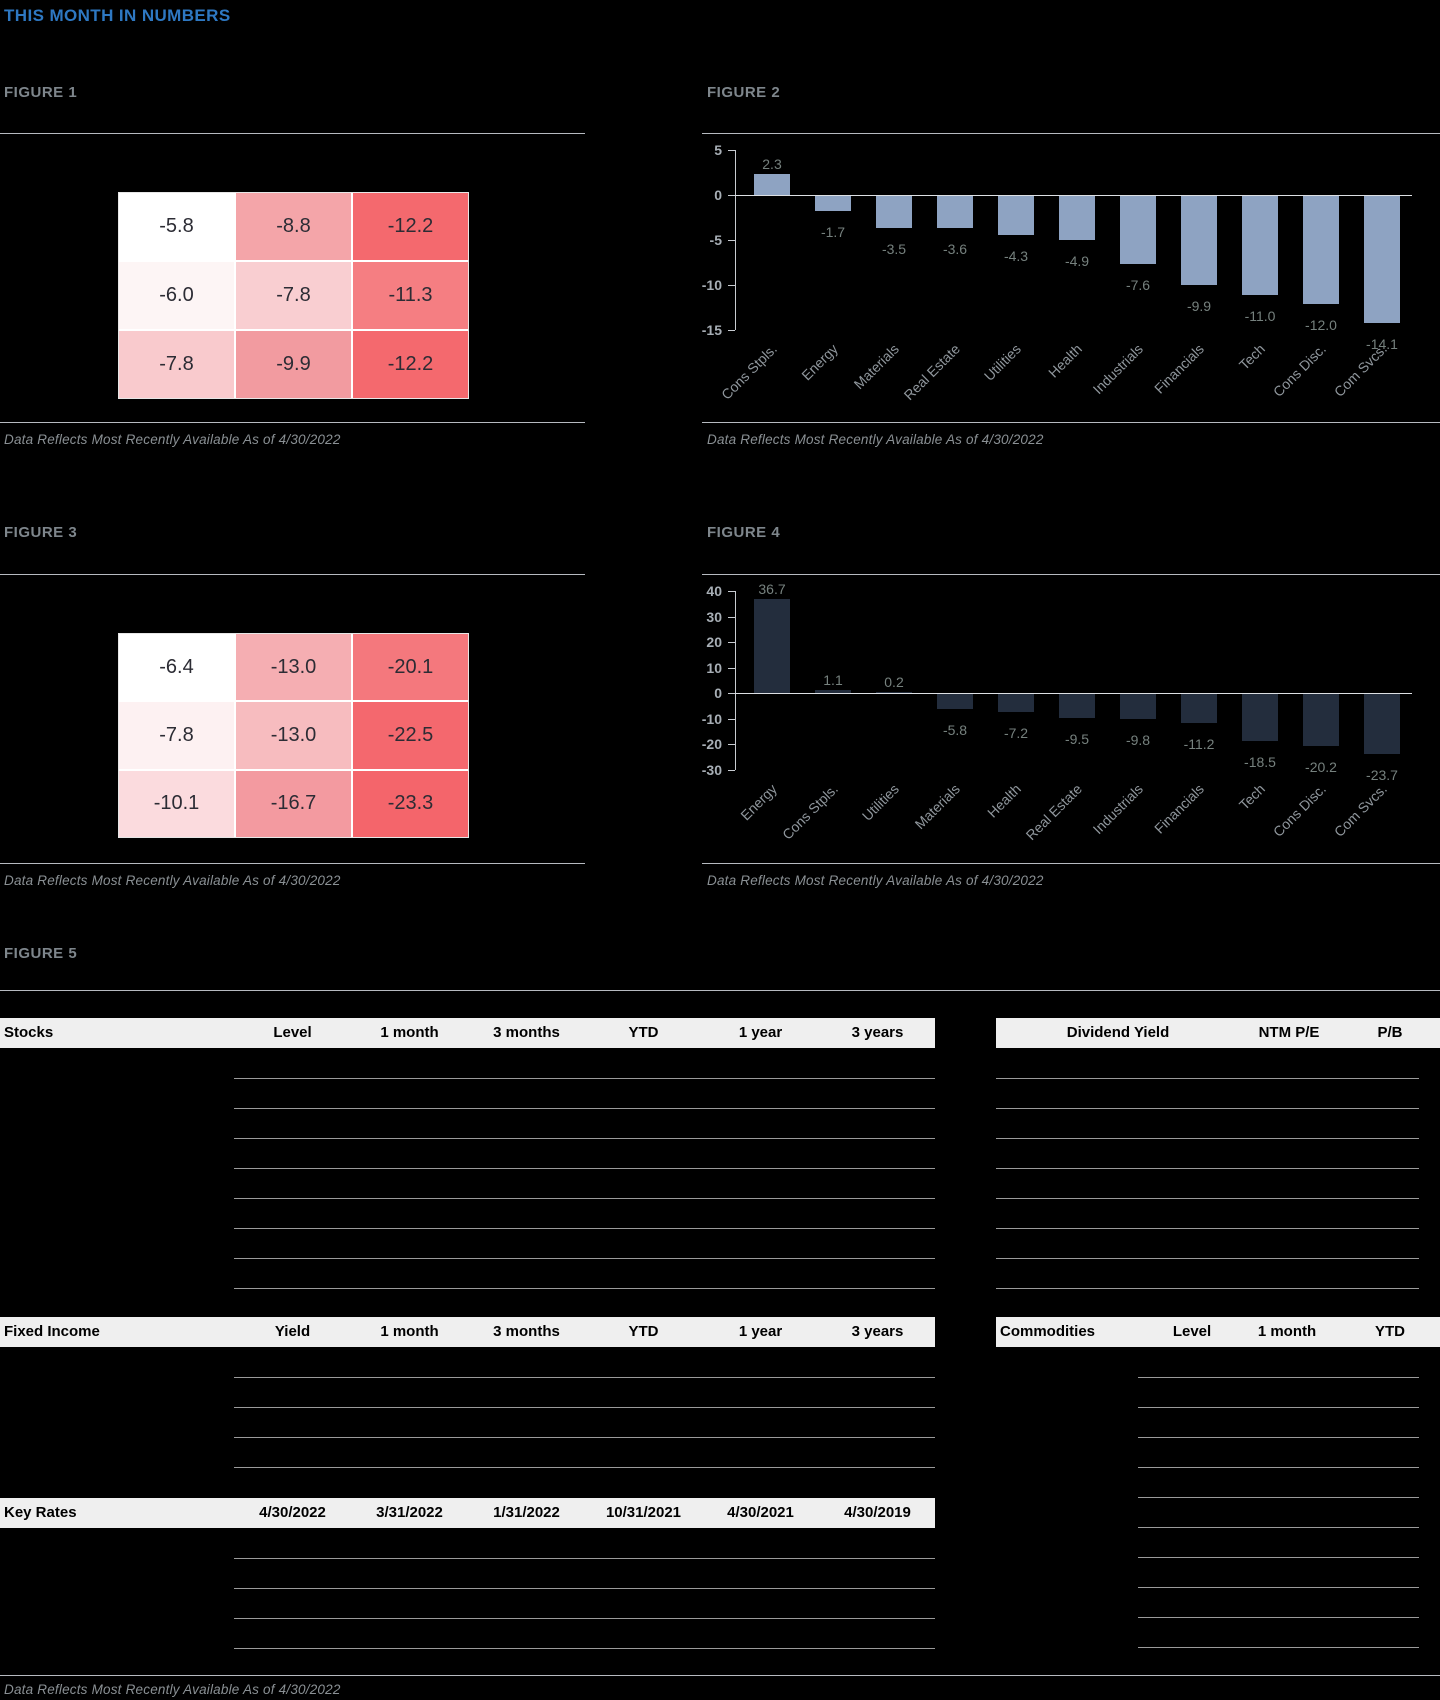 Image resolution: width=1440 pixels, height=1700 pixels. What do you see at coordinates (409, 1331) in the screenshot?
I see `fixed-income-table-column-header: 1 month` at bounding box center [409, 1331].